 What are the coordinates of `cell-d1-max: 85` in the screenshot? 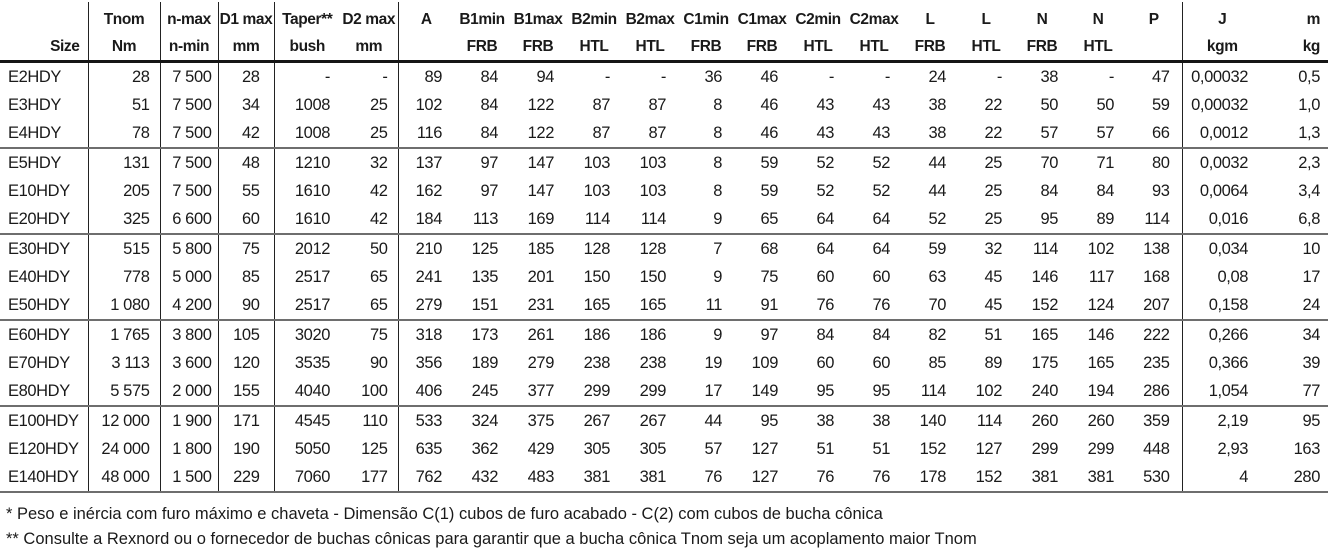 It's located at (246, 277).